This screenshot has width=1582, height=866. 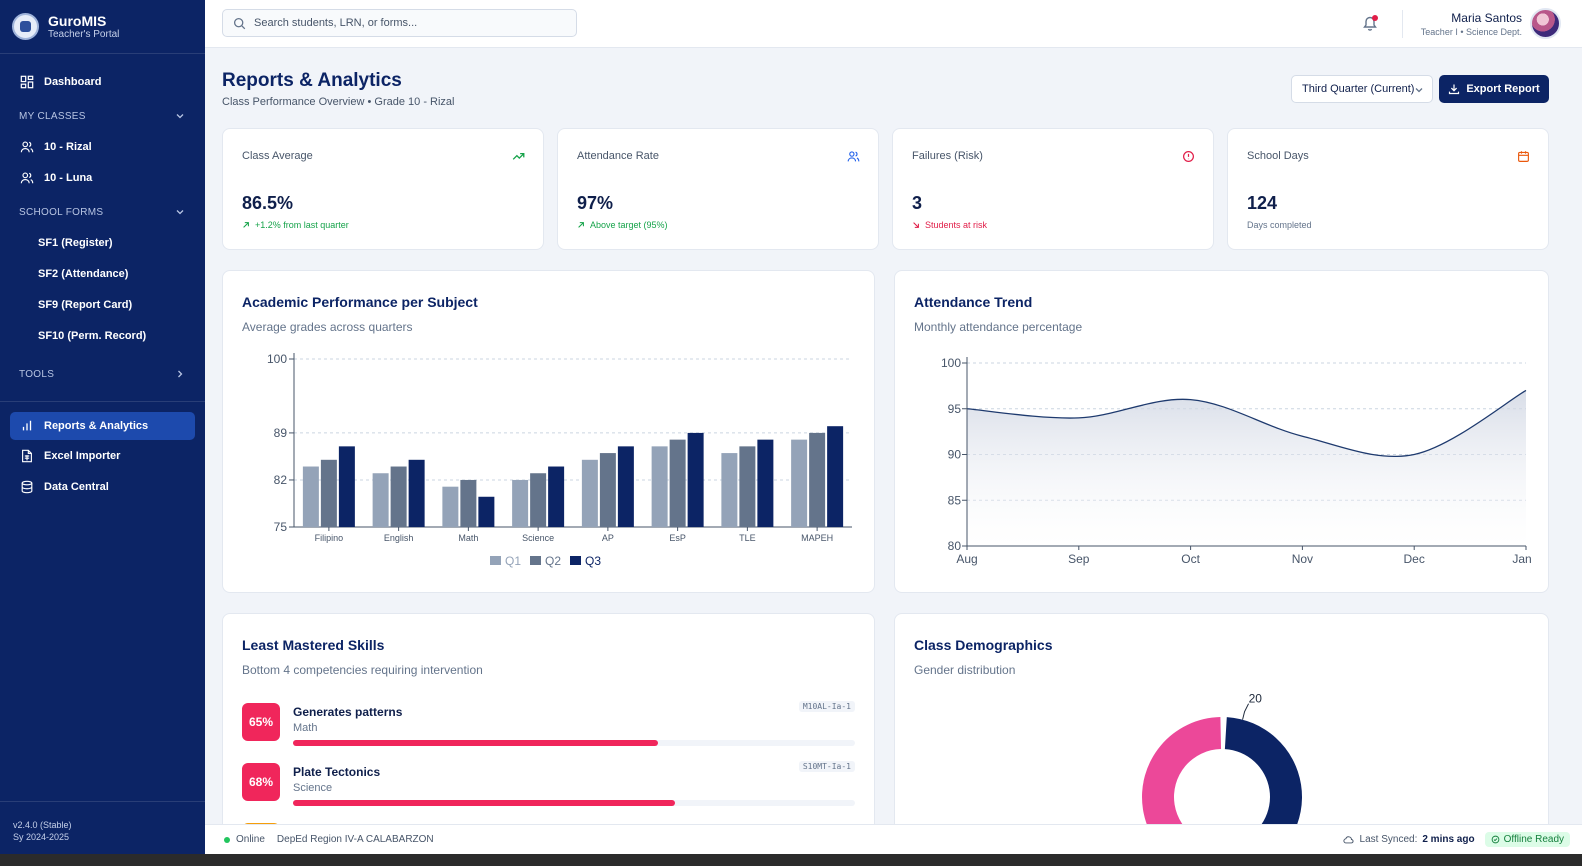 I want to click on sidebar-item-class-rizal: 10 - Rizal, so click(x=102, y=146).